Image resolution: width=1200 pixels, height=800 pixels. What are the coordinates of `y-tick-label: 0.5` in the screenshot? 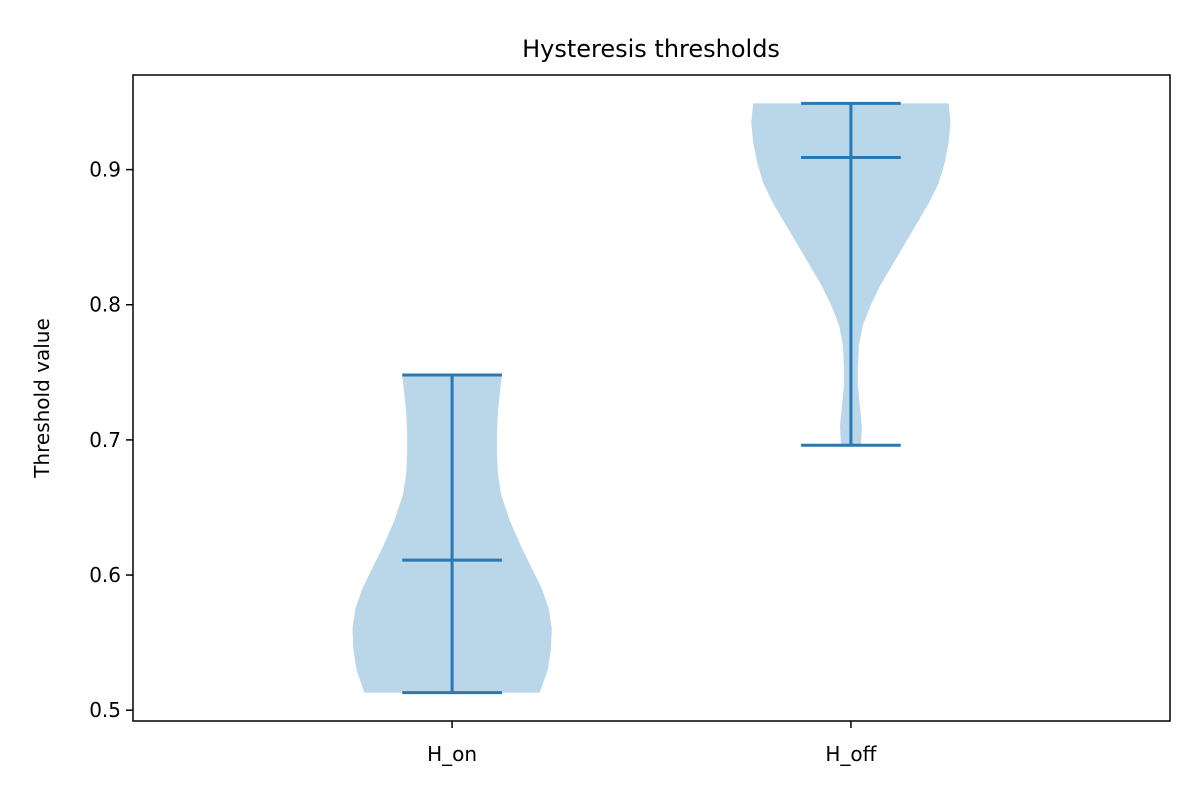 It's located at (105, 710).